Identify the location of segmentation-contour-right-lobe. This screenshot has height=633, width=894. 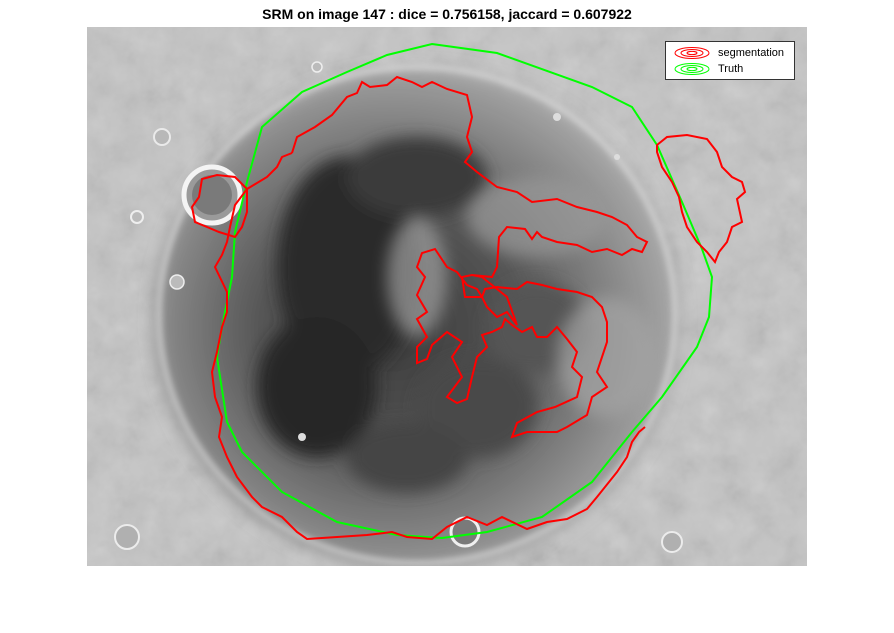
(701, 198).